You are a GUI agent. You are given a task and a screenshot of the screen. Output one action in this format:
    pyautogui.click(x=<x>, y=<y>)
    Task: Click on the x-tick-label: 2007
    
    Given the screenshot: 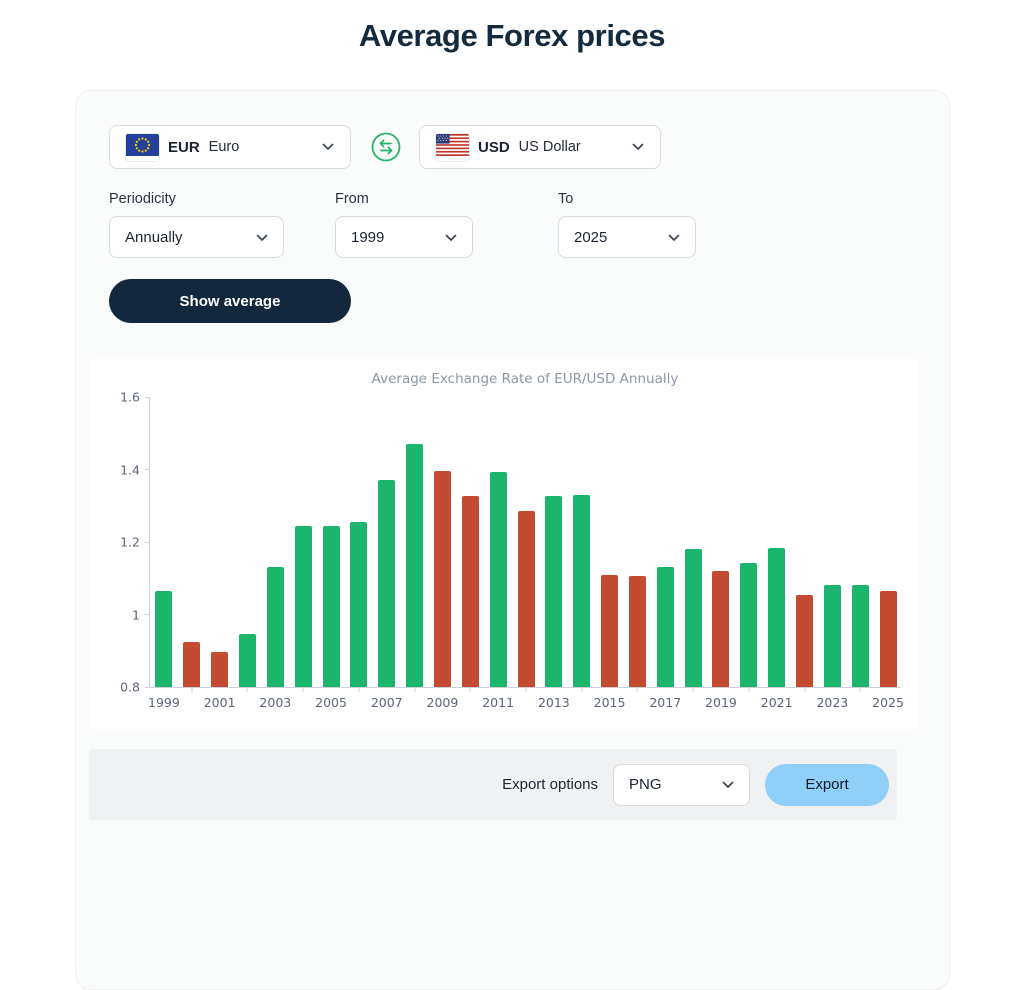 What is the action you would take?
    pyautogui.click(x=386, y=702)
    